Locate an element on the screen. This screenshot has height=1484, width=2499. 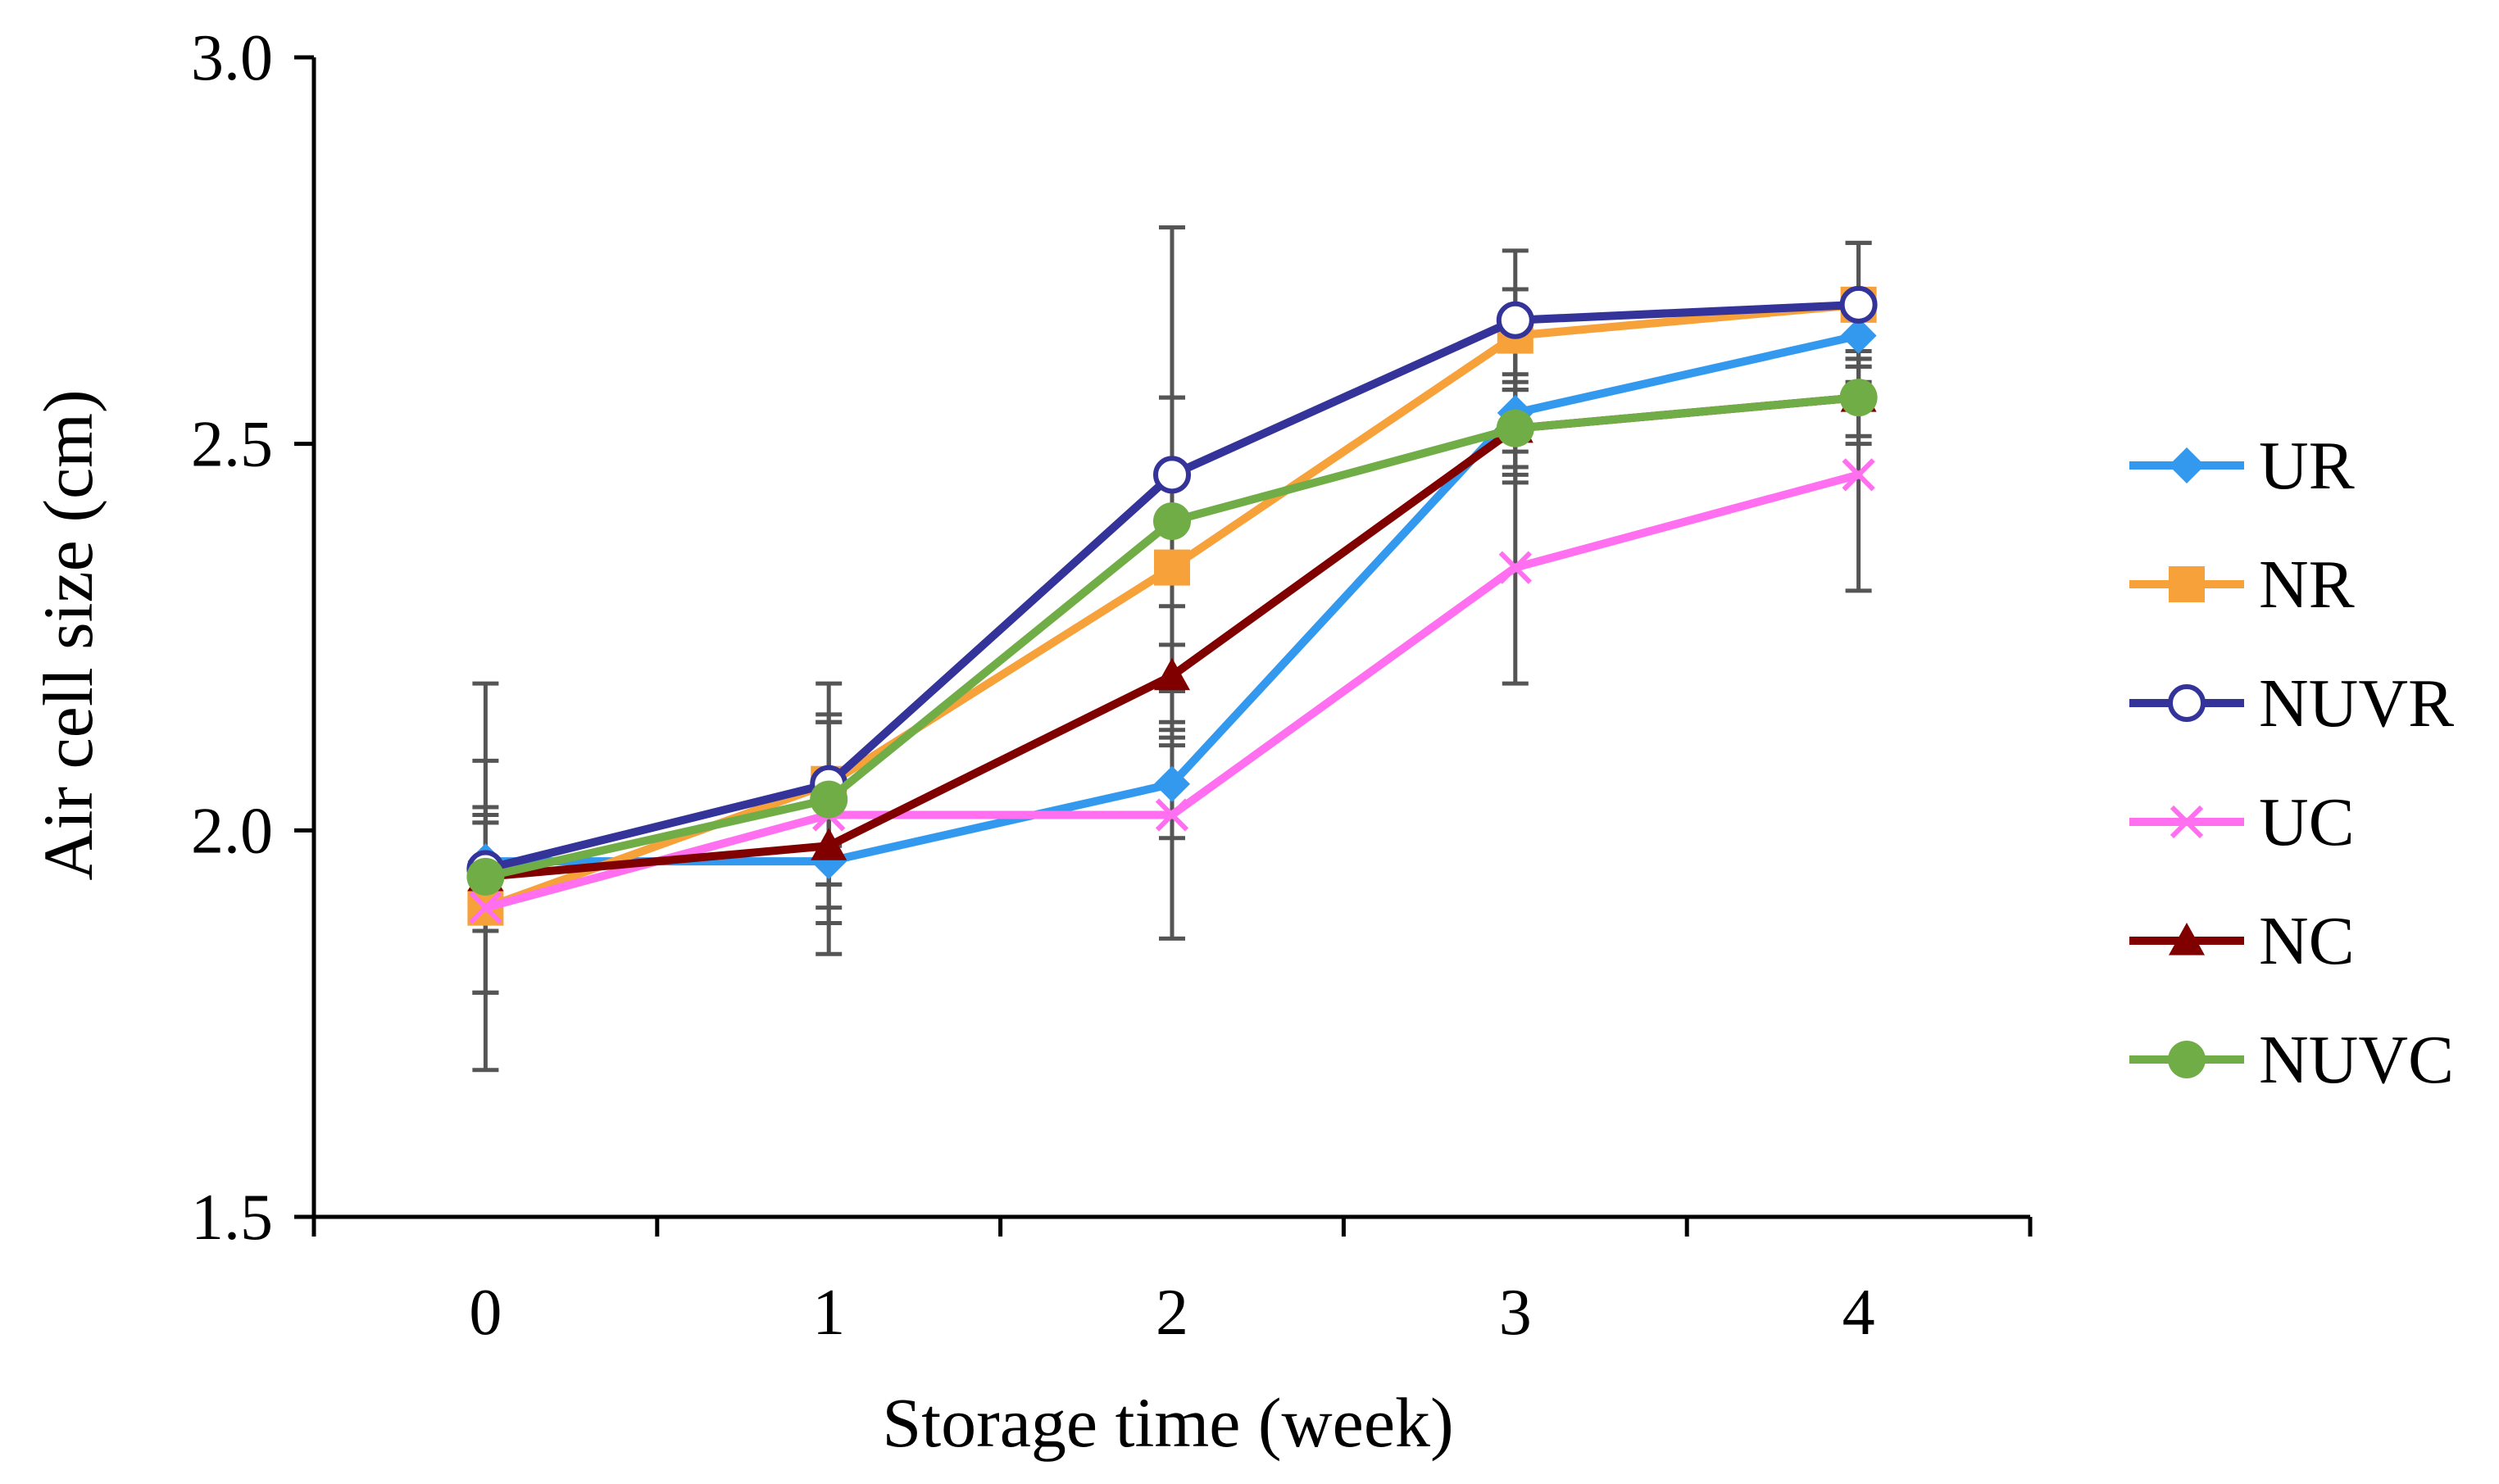
legend-item-nc: NC is located at coordinates (2242, 941).